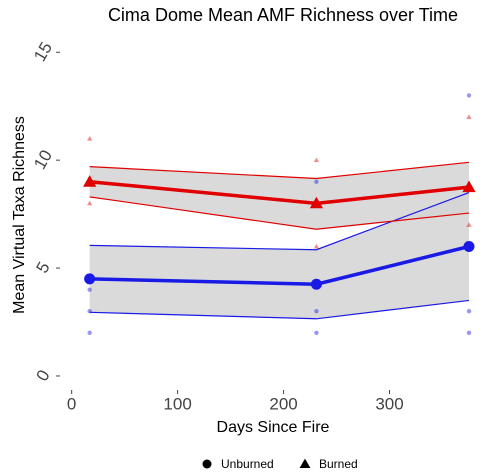 The image size is (503, 476). Describe the element at coordinates (177, 403) in the screenshot. I see `x-tick-label: 100` at that location.